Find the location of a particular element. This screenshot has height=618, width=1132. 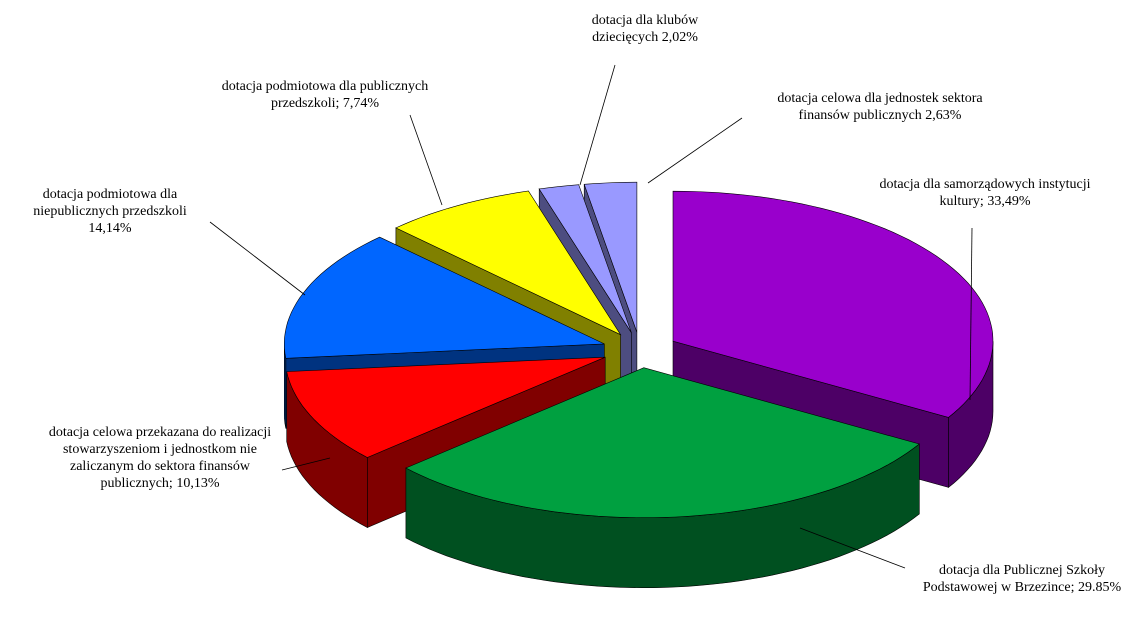

value-label: 10,13% is located at coordinates (198, 483).